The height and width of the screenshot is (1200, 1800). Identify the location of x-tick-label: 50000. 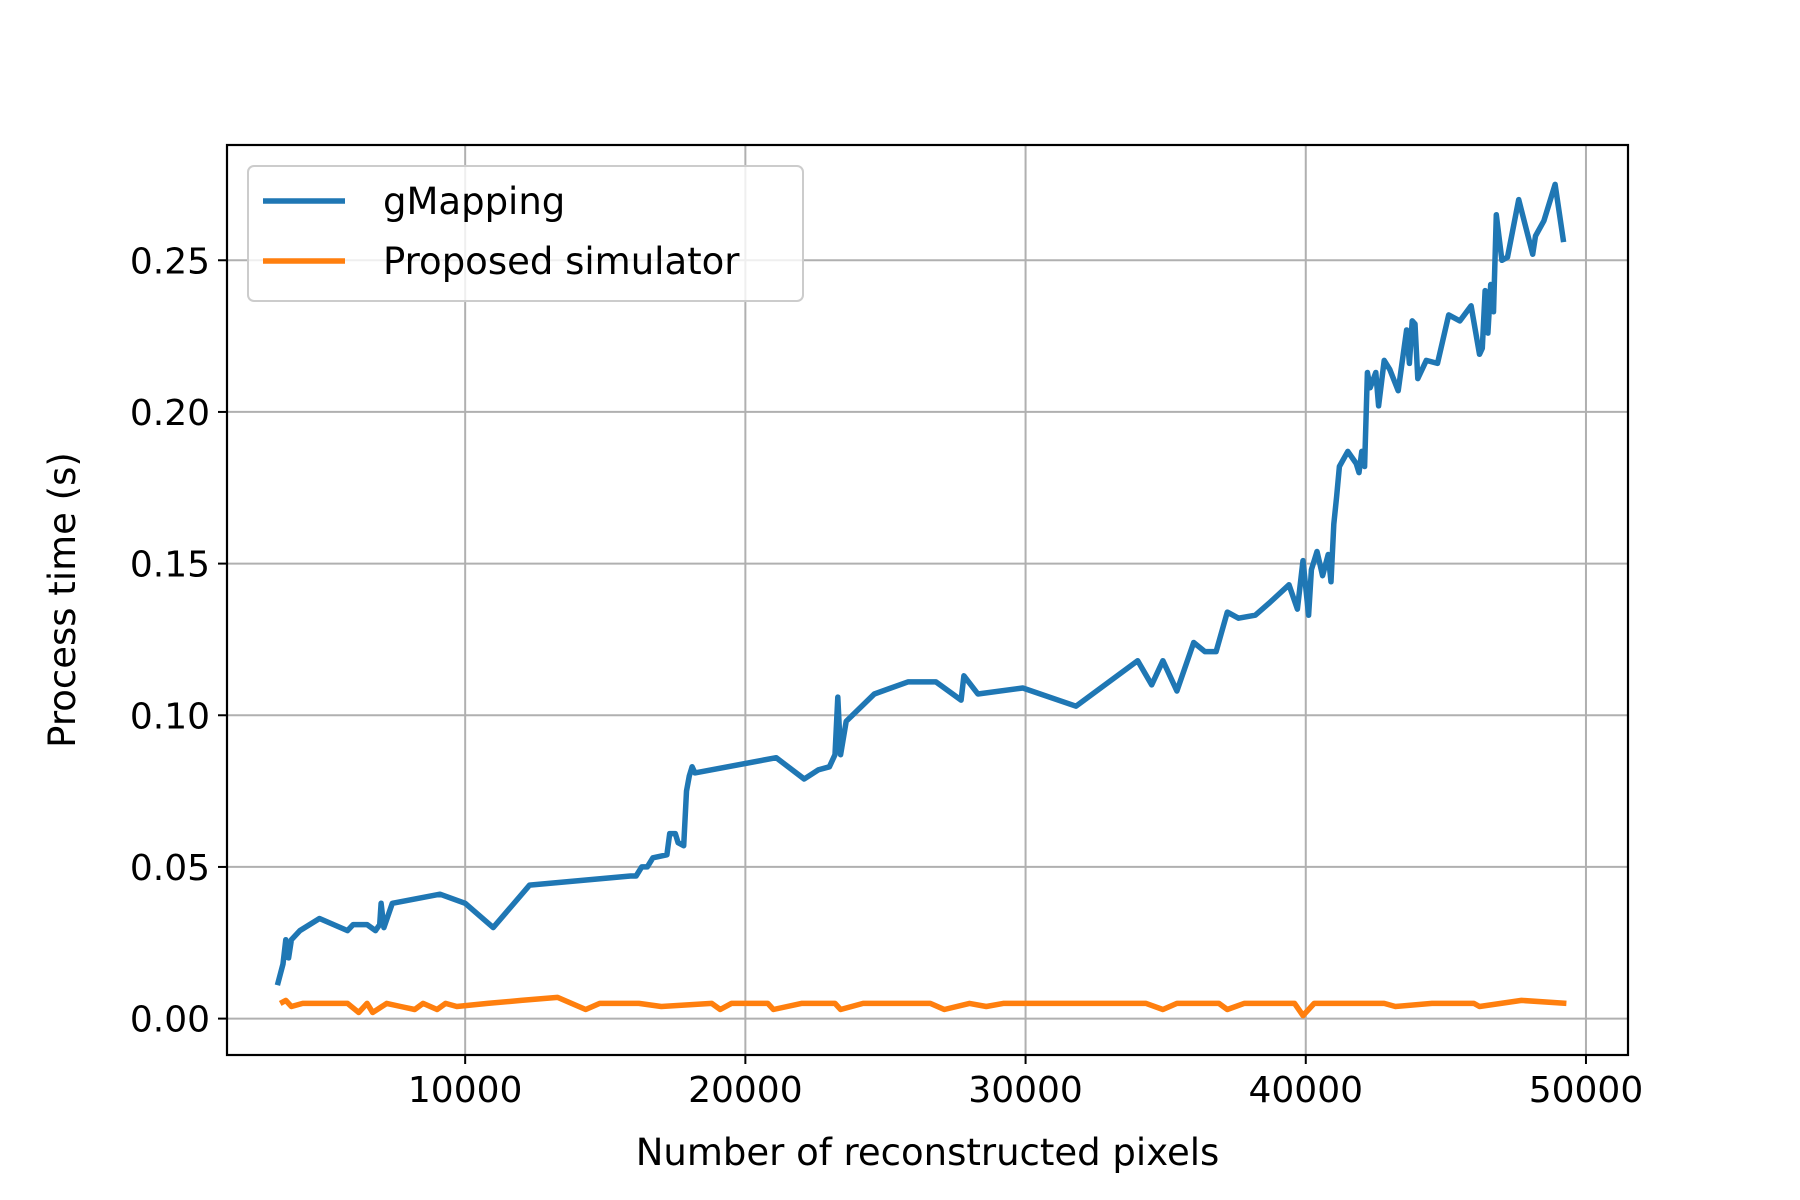
(1586, 1090).